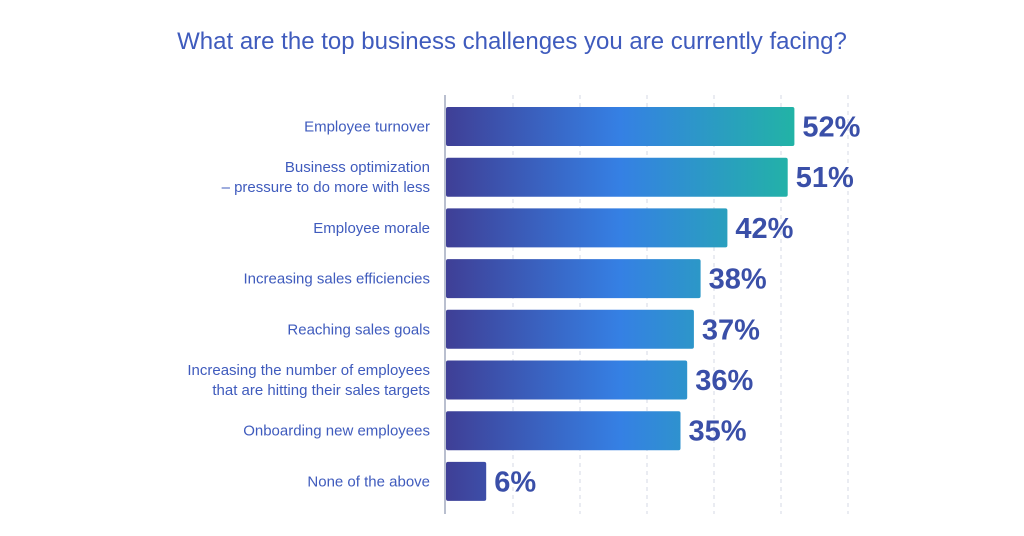 This screenshot has width=1024, height=536. I want to click on category-label: Employee morale, so click(371, 228).